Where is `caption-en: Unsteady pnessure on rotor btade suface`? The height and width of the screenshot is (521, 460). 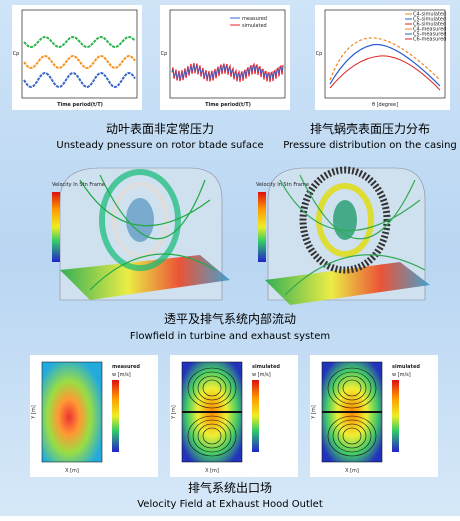 caption-en: Unsteady pnessure on rotor btade suface is located at coordinates (159, 145).